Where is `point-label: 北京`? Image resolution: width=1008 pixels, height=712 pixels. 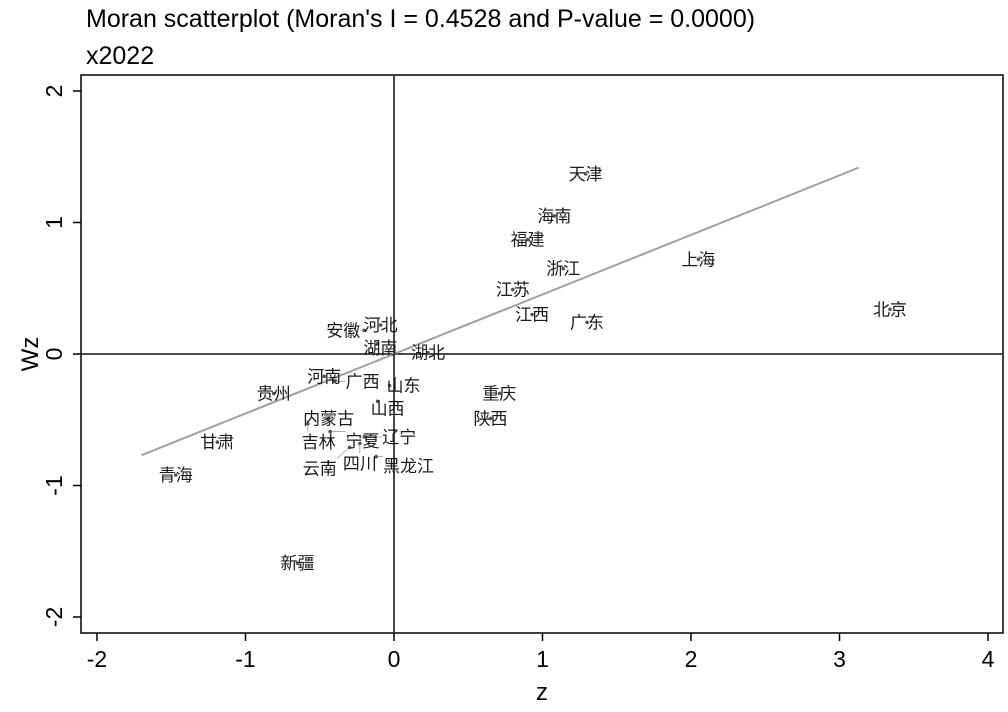 point-label: 北京 is located at coordinates (890, 310).